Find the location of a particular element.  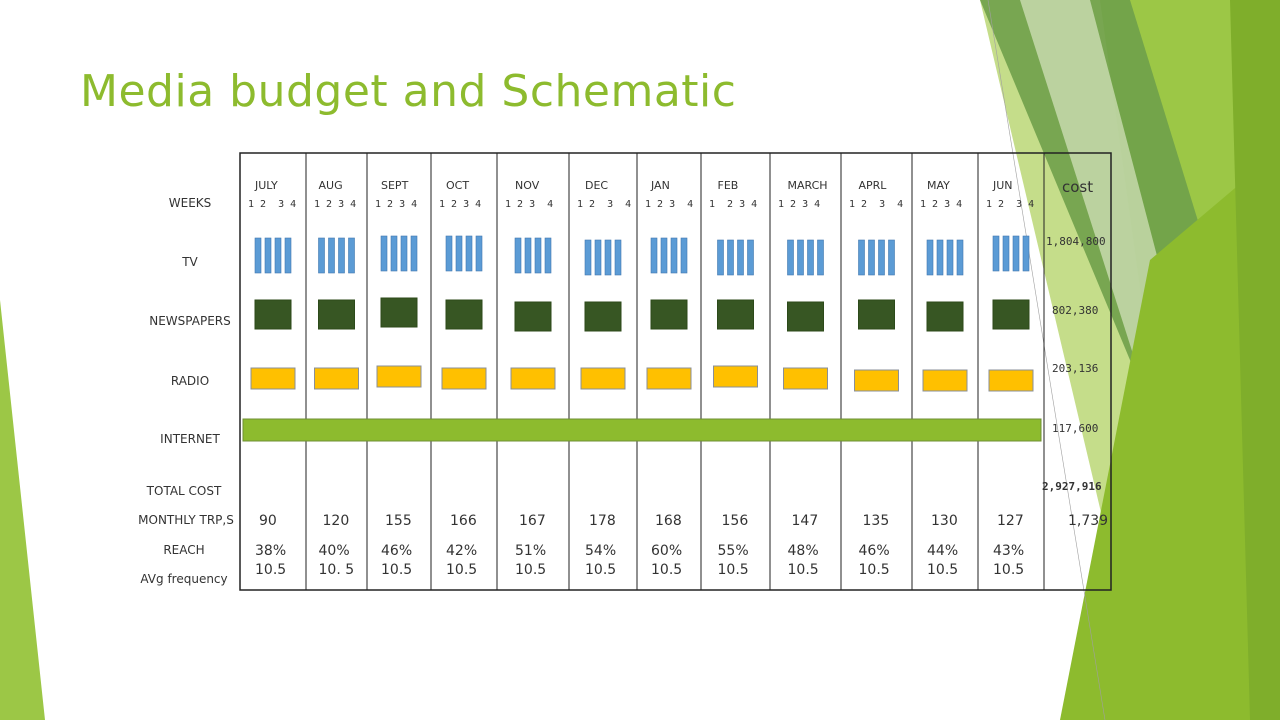

reach-value: 38% is located at coordinates (271, 551).